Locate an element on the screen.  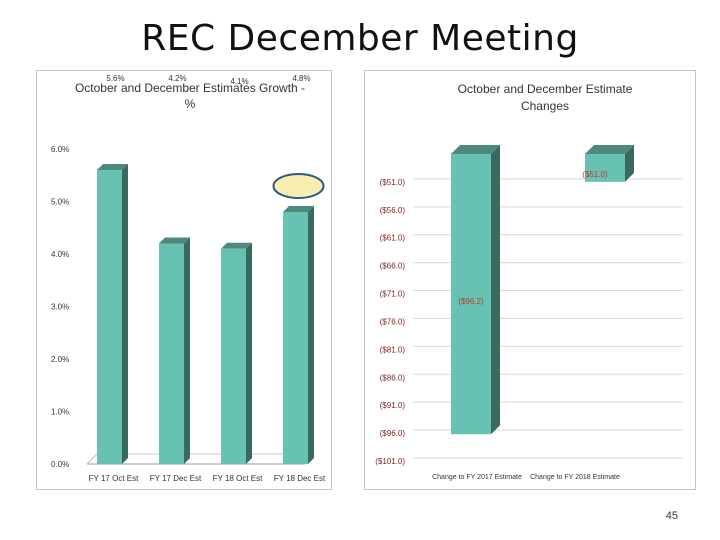
data-label: ($96.2) is located at coordinates (471, 301).